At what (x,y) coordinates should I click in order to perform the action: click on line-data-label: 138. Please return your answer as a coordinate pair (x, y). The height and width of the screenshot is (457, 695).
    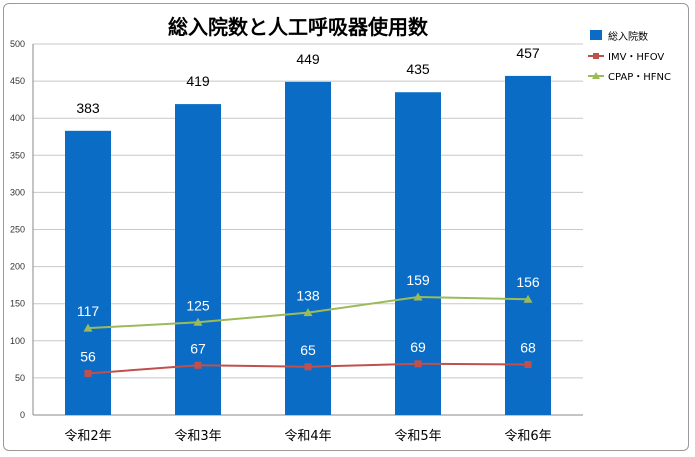
    Looking at the image, I should click on (308, 296).